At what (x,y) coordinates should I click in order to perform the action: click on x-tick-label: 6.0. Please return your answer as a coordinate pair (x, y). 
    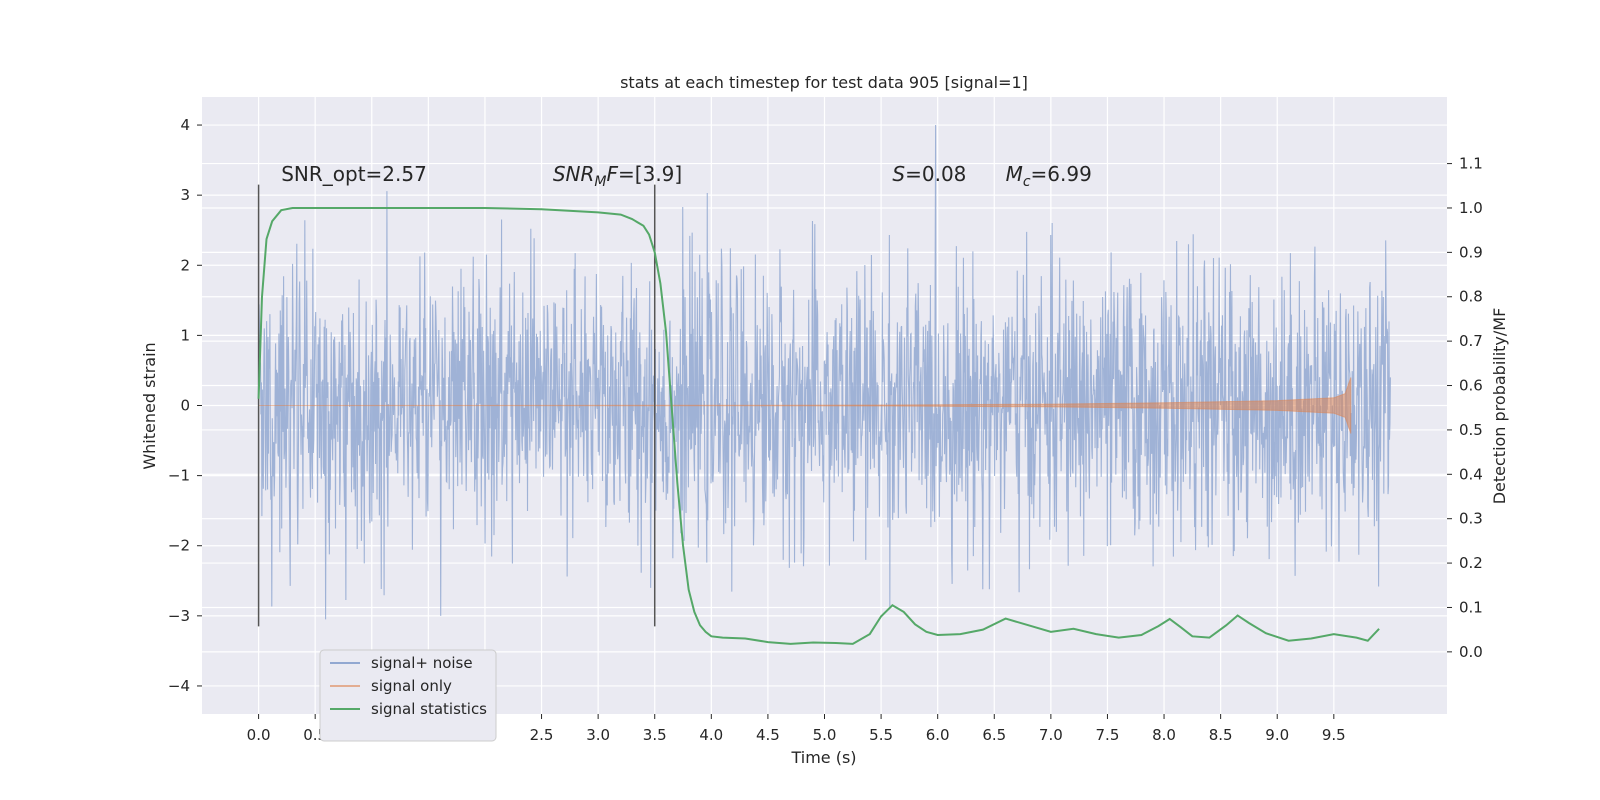
    Looking at the image, I should click on (938, 735).